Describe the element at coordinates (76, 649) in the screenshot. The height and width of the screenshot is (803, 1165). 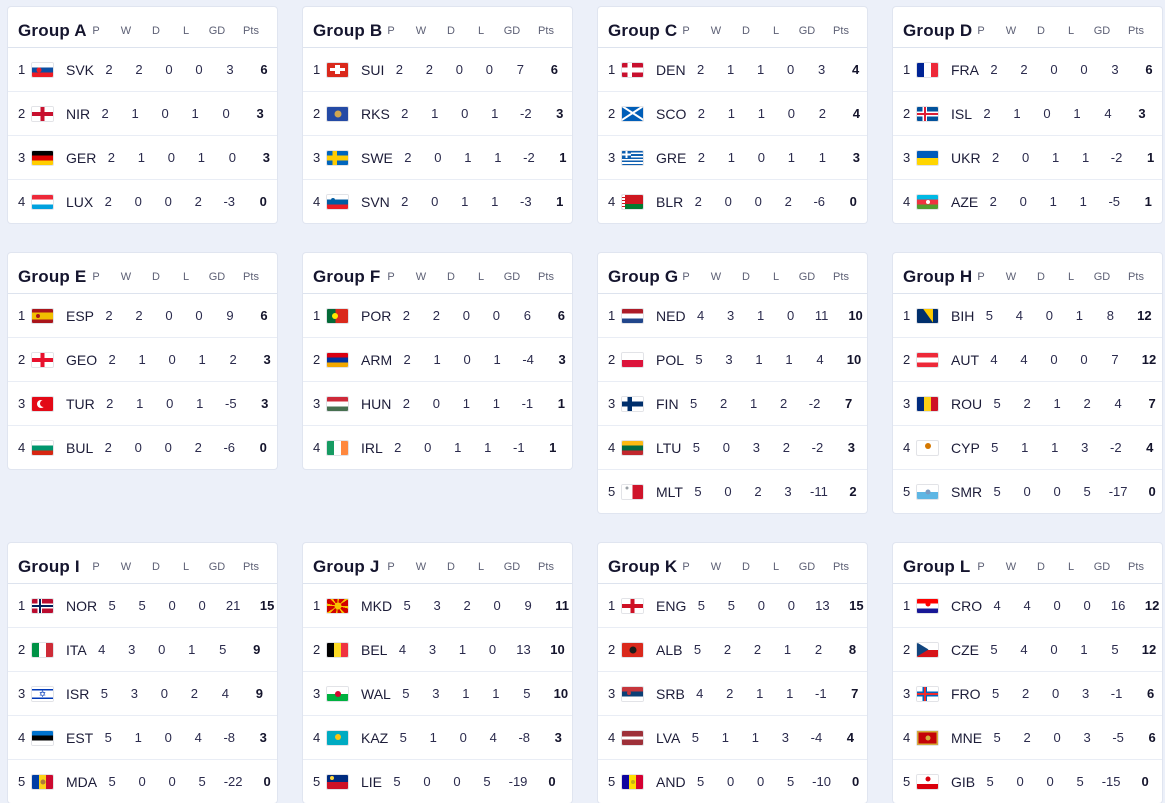
I see `team-code: ITA` at that location.